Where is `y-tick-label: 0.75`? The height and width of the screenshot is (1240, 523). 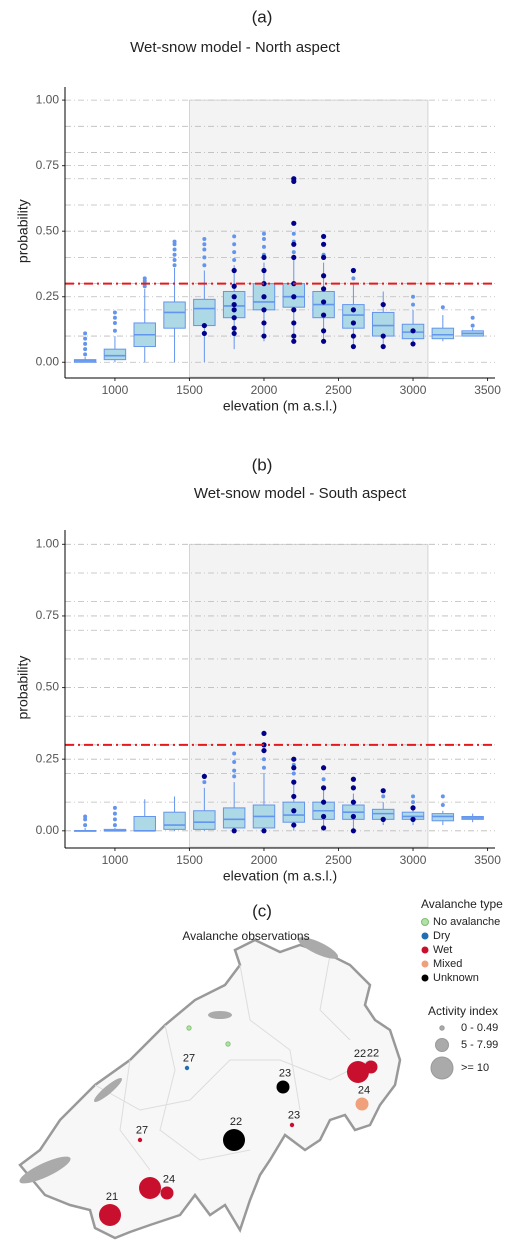
y-tick-label: 0.75 is located at coordinates (48, 615).